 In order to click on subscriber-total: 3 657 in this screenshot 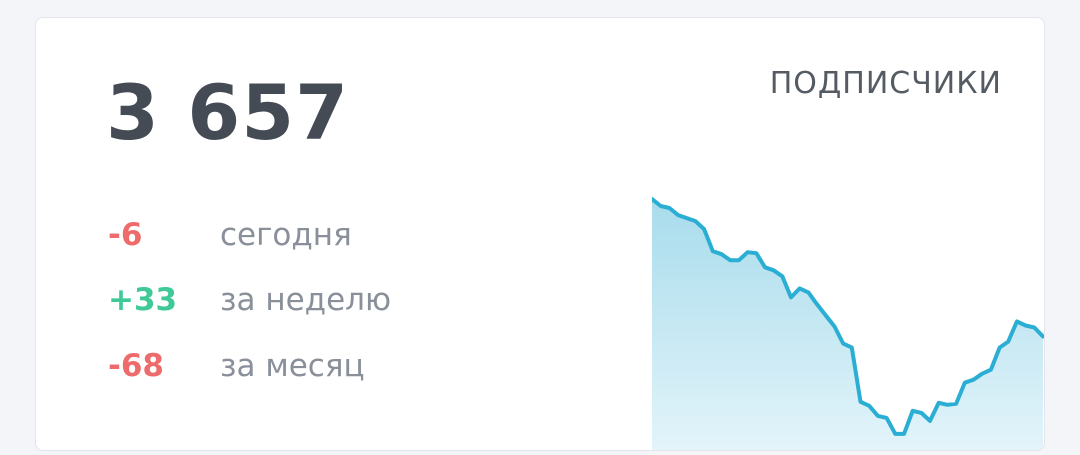, I will do `click(227, 112)`.